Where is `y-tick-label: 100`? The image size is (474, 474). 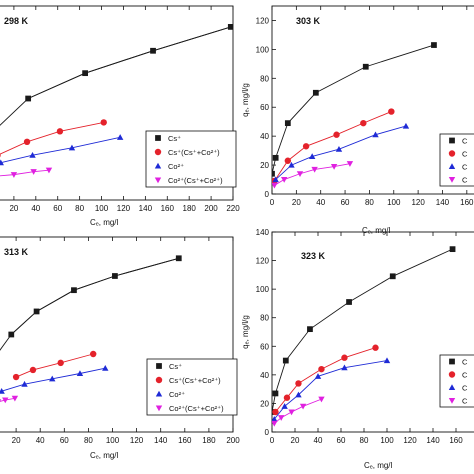
y-tick-label: 100 is located at coordinates (263, 49).